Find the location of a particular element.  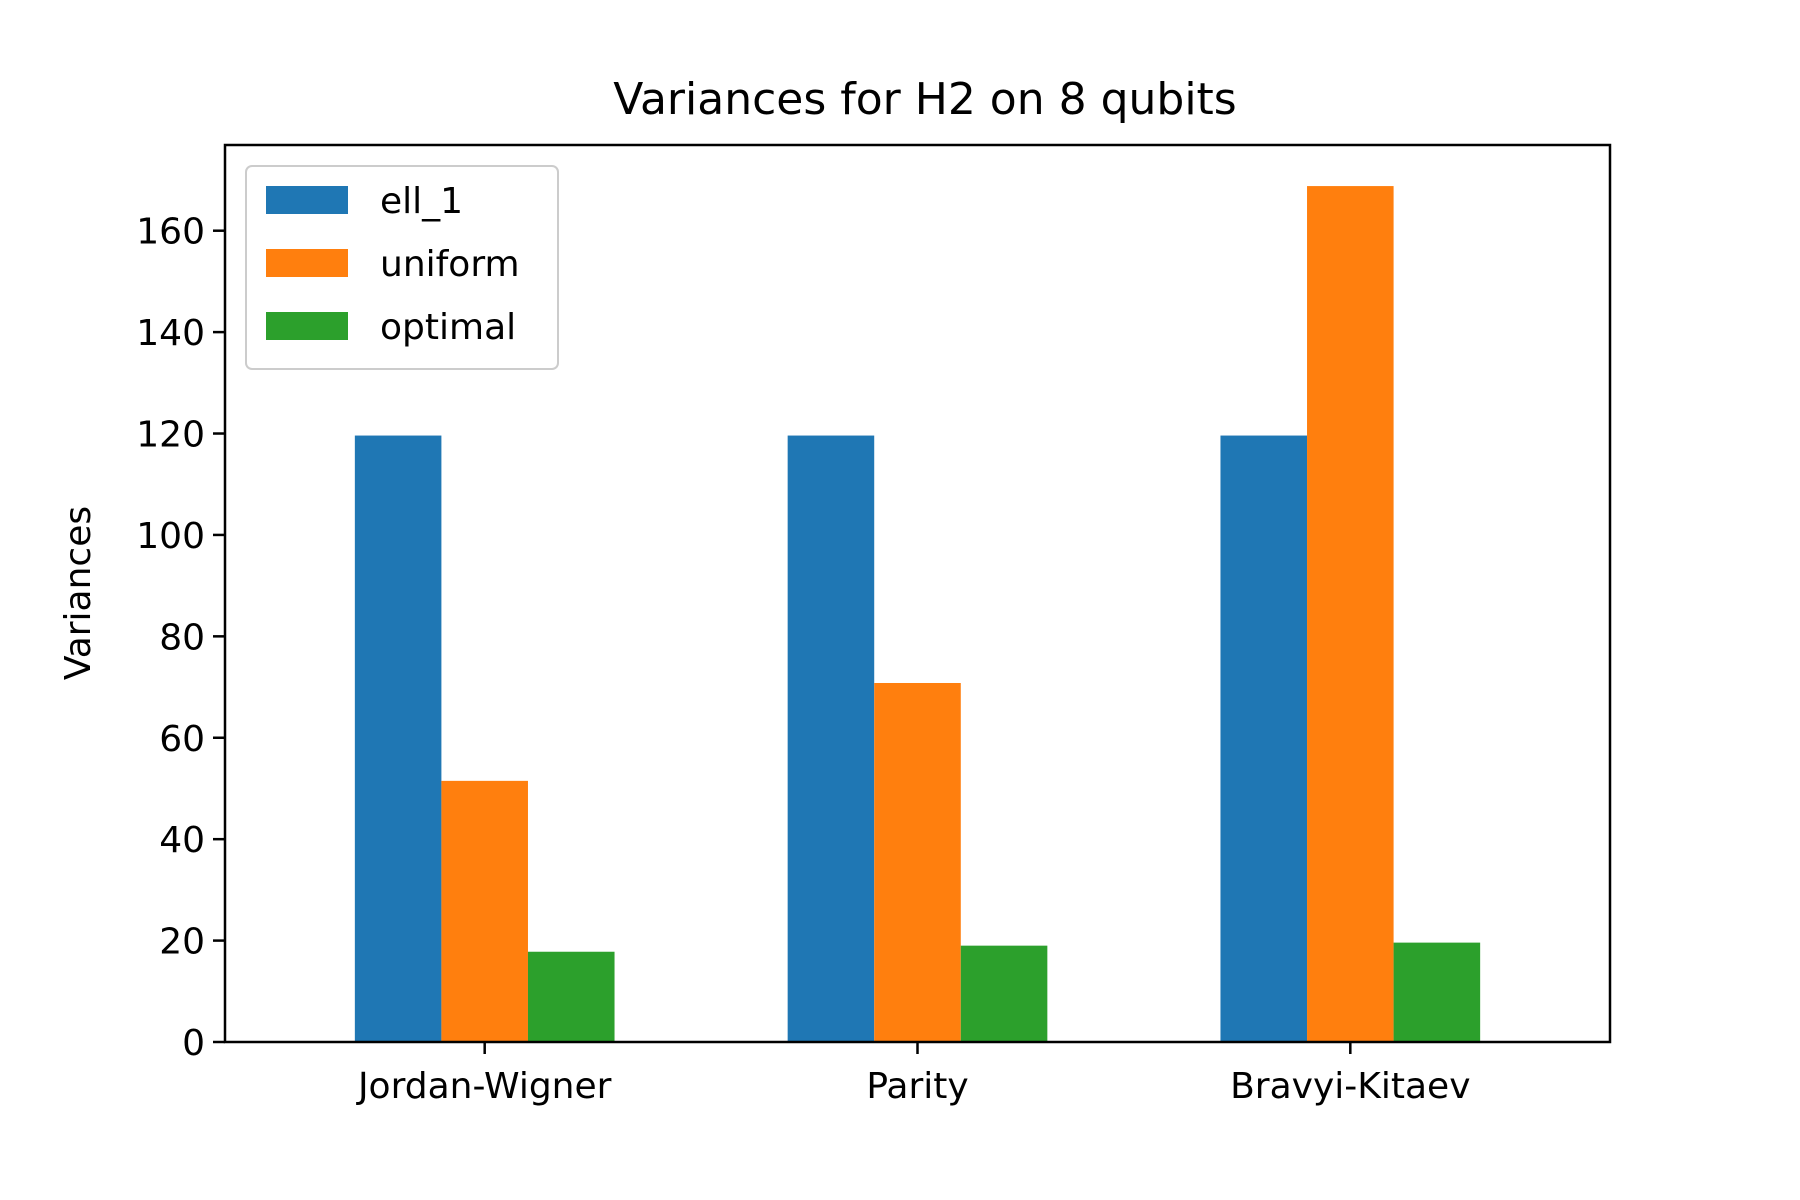

y-axis: 0 20 40 60 80 100 120 140 160 is located at coordinates (180, 638).